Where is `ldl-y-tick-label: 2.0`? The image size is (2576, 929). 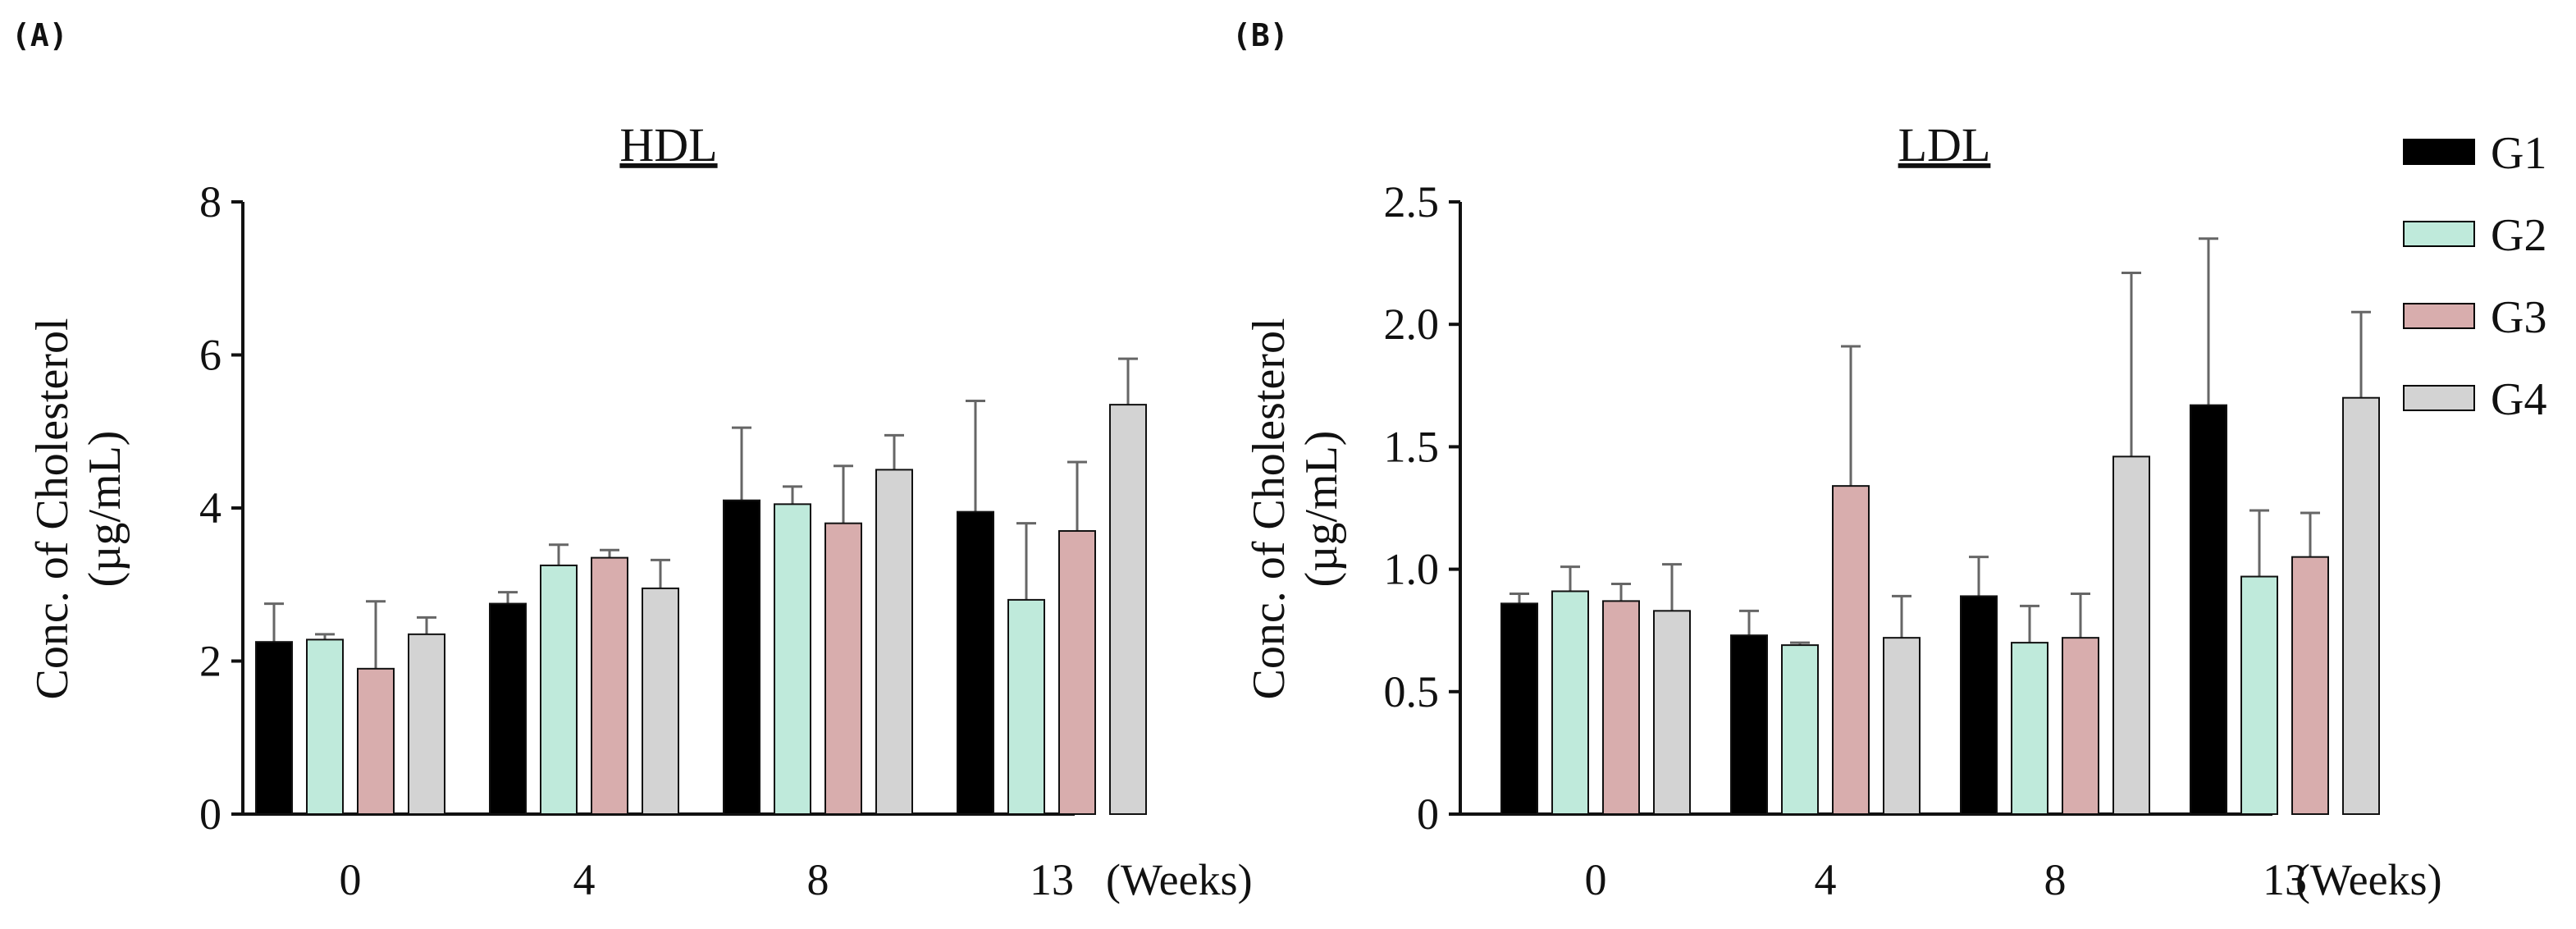 ldl-y-tick-label: 2.0 is located at coordinates (1412, 324).